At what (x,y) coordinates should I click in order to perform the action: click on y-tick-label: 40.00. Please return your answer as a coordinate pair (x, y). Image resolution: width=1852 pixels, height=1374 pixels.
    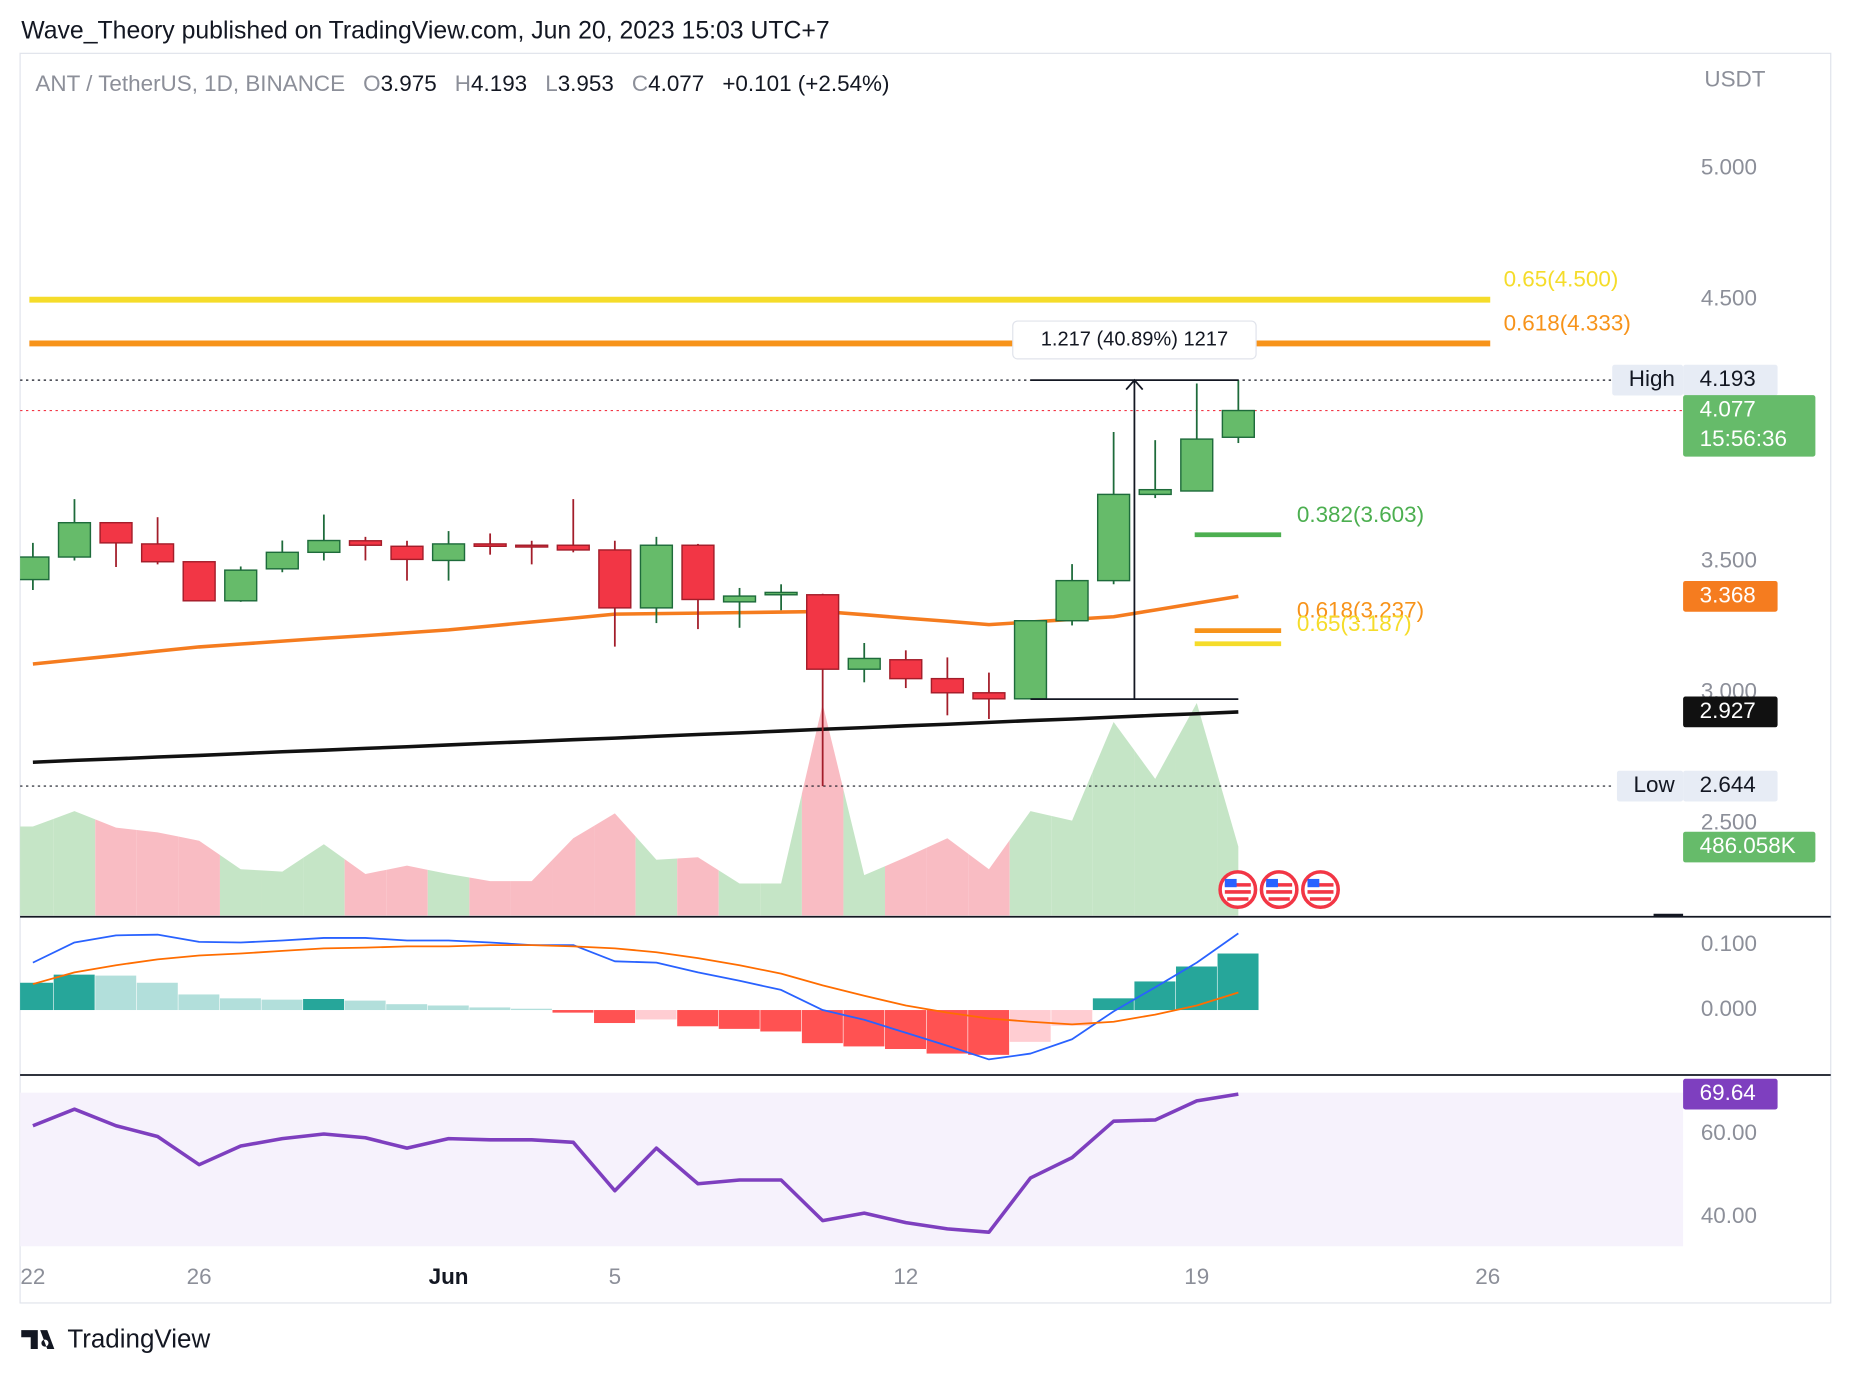
    Looking at the image, I should click on (1729, 1215).